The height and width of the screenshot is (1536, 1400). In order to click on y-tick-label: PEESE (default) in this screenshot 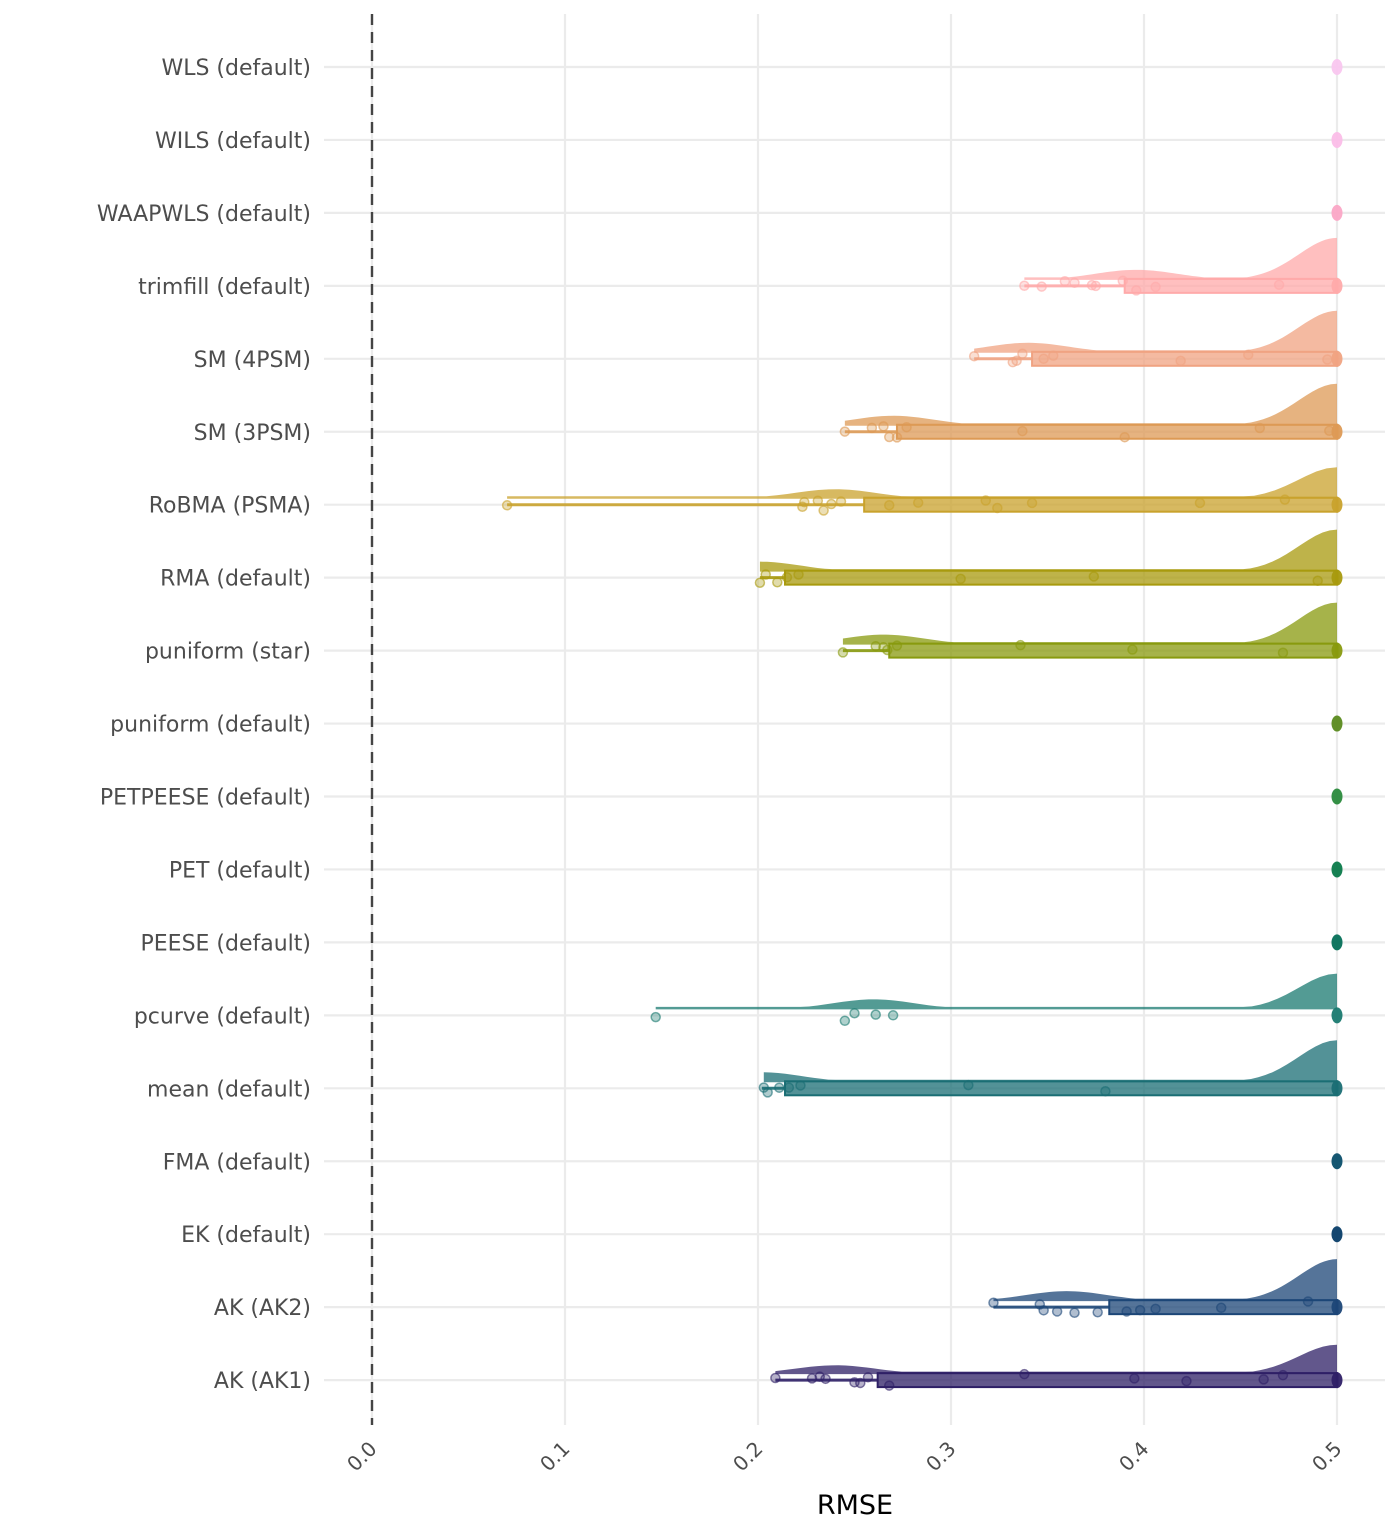, I will do `click(226, 943)`.